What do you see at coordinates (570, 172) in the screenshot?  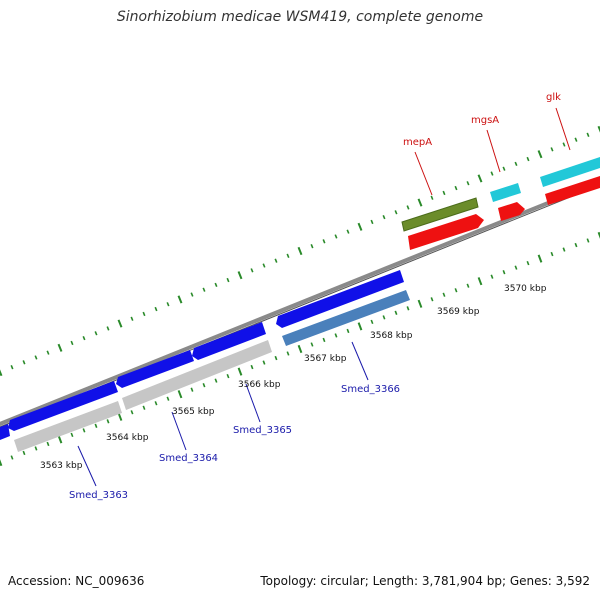 I see `gene-glk` at bounding box center [570, 172].